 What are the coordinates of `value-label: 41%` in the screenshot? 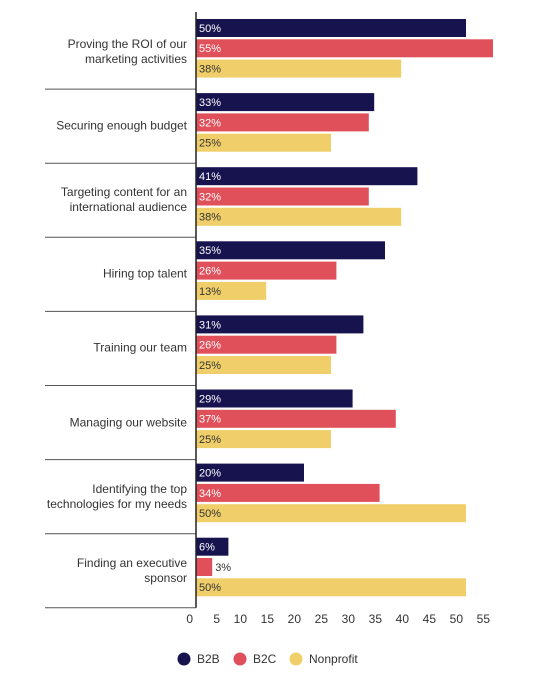 It's located at (210, 177).